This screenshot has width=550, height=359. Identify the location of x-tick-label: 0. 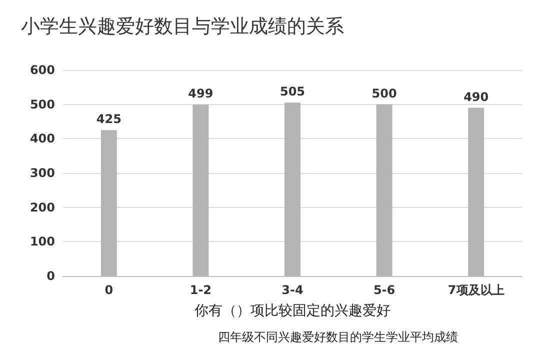
(109, 290).